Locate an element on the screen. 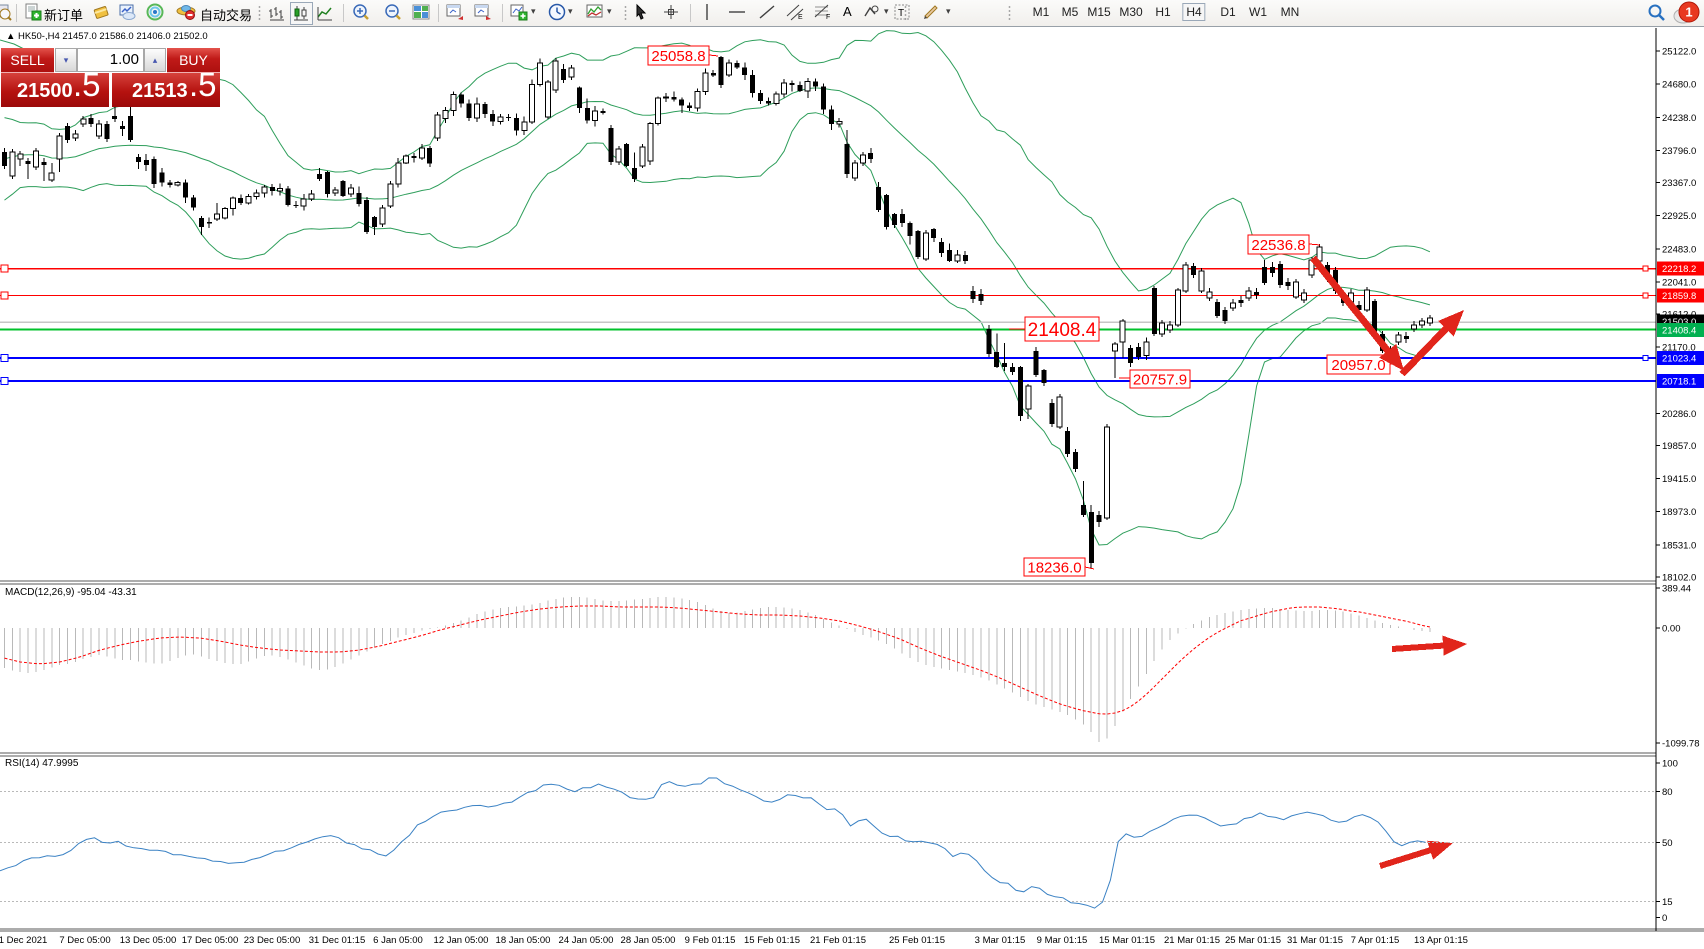 The height and width of the screenshot is (949, 1704). svg-text: 15 is located at coordinates (1667, 902).